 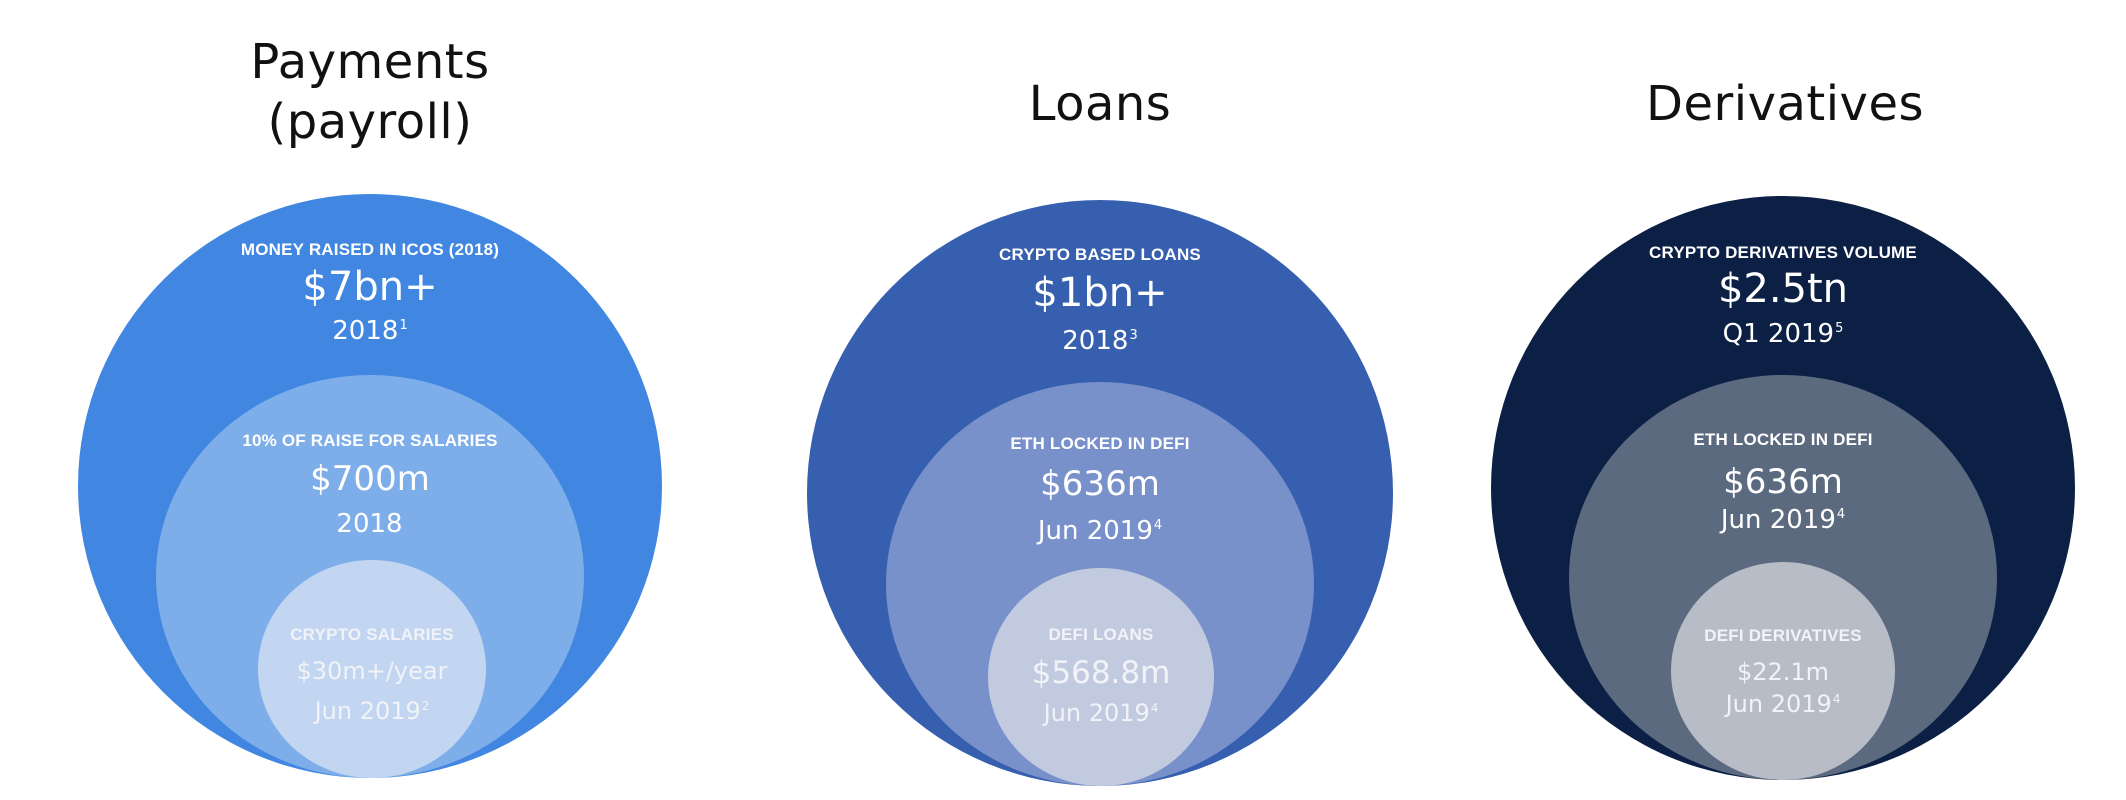 What do you see at coordinates (370, 479) in the screenshot?
I see `payments-middle-value: $700m` at bounding box center [370, 479].